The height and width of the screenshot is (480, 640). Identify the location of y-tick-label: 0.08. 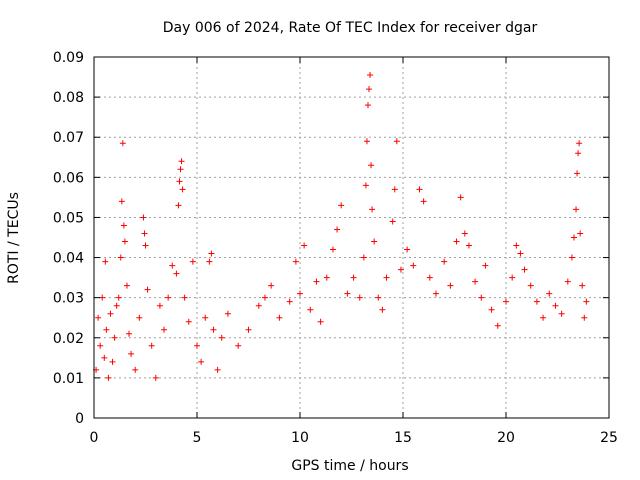
(68, 98).